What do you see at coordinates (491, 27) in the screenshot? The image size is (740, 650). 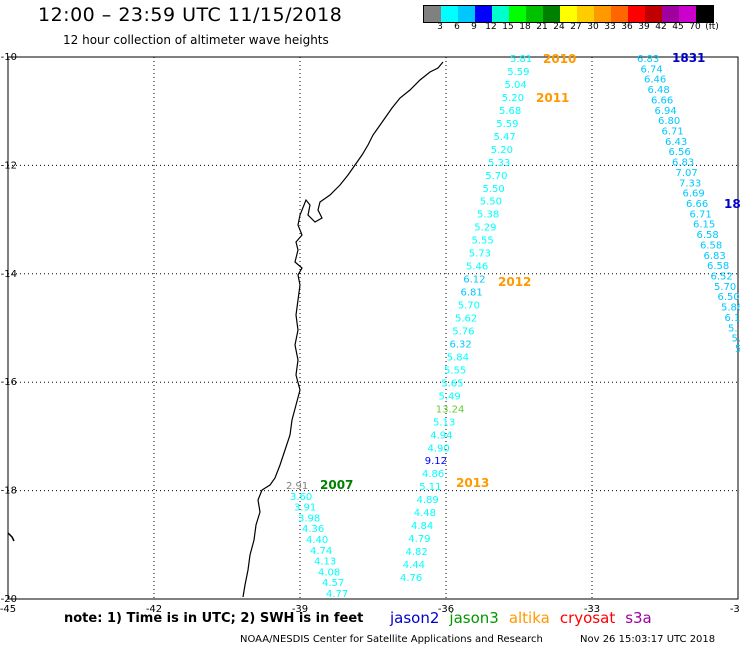 I see `colorbar-label: 12` at bounding box center [491, 27].